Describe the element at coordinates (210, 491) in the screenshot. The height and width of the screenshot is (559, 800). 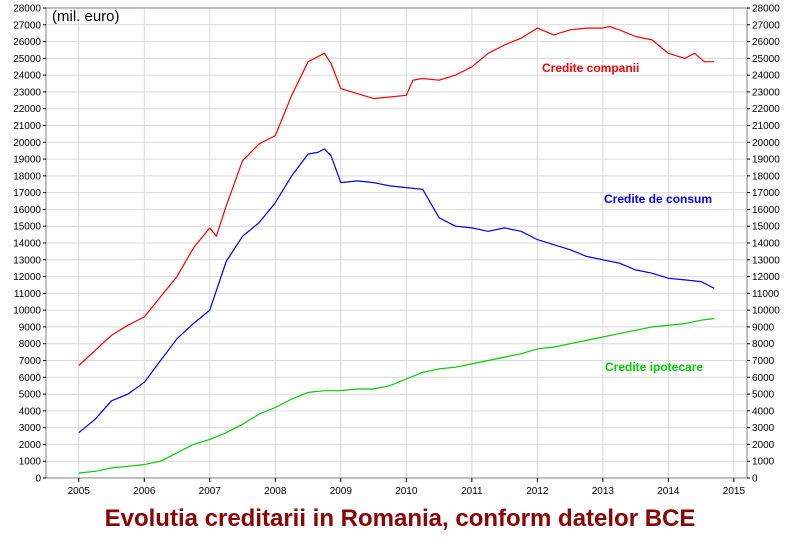
I see `x-tick-label: 2007` at that location.